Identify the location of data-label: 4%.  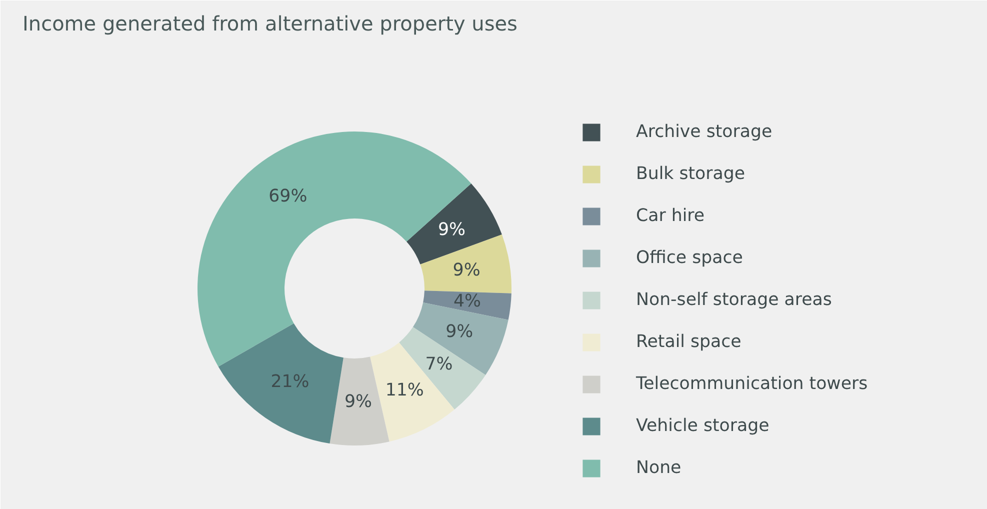
(467, 302).